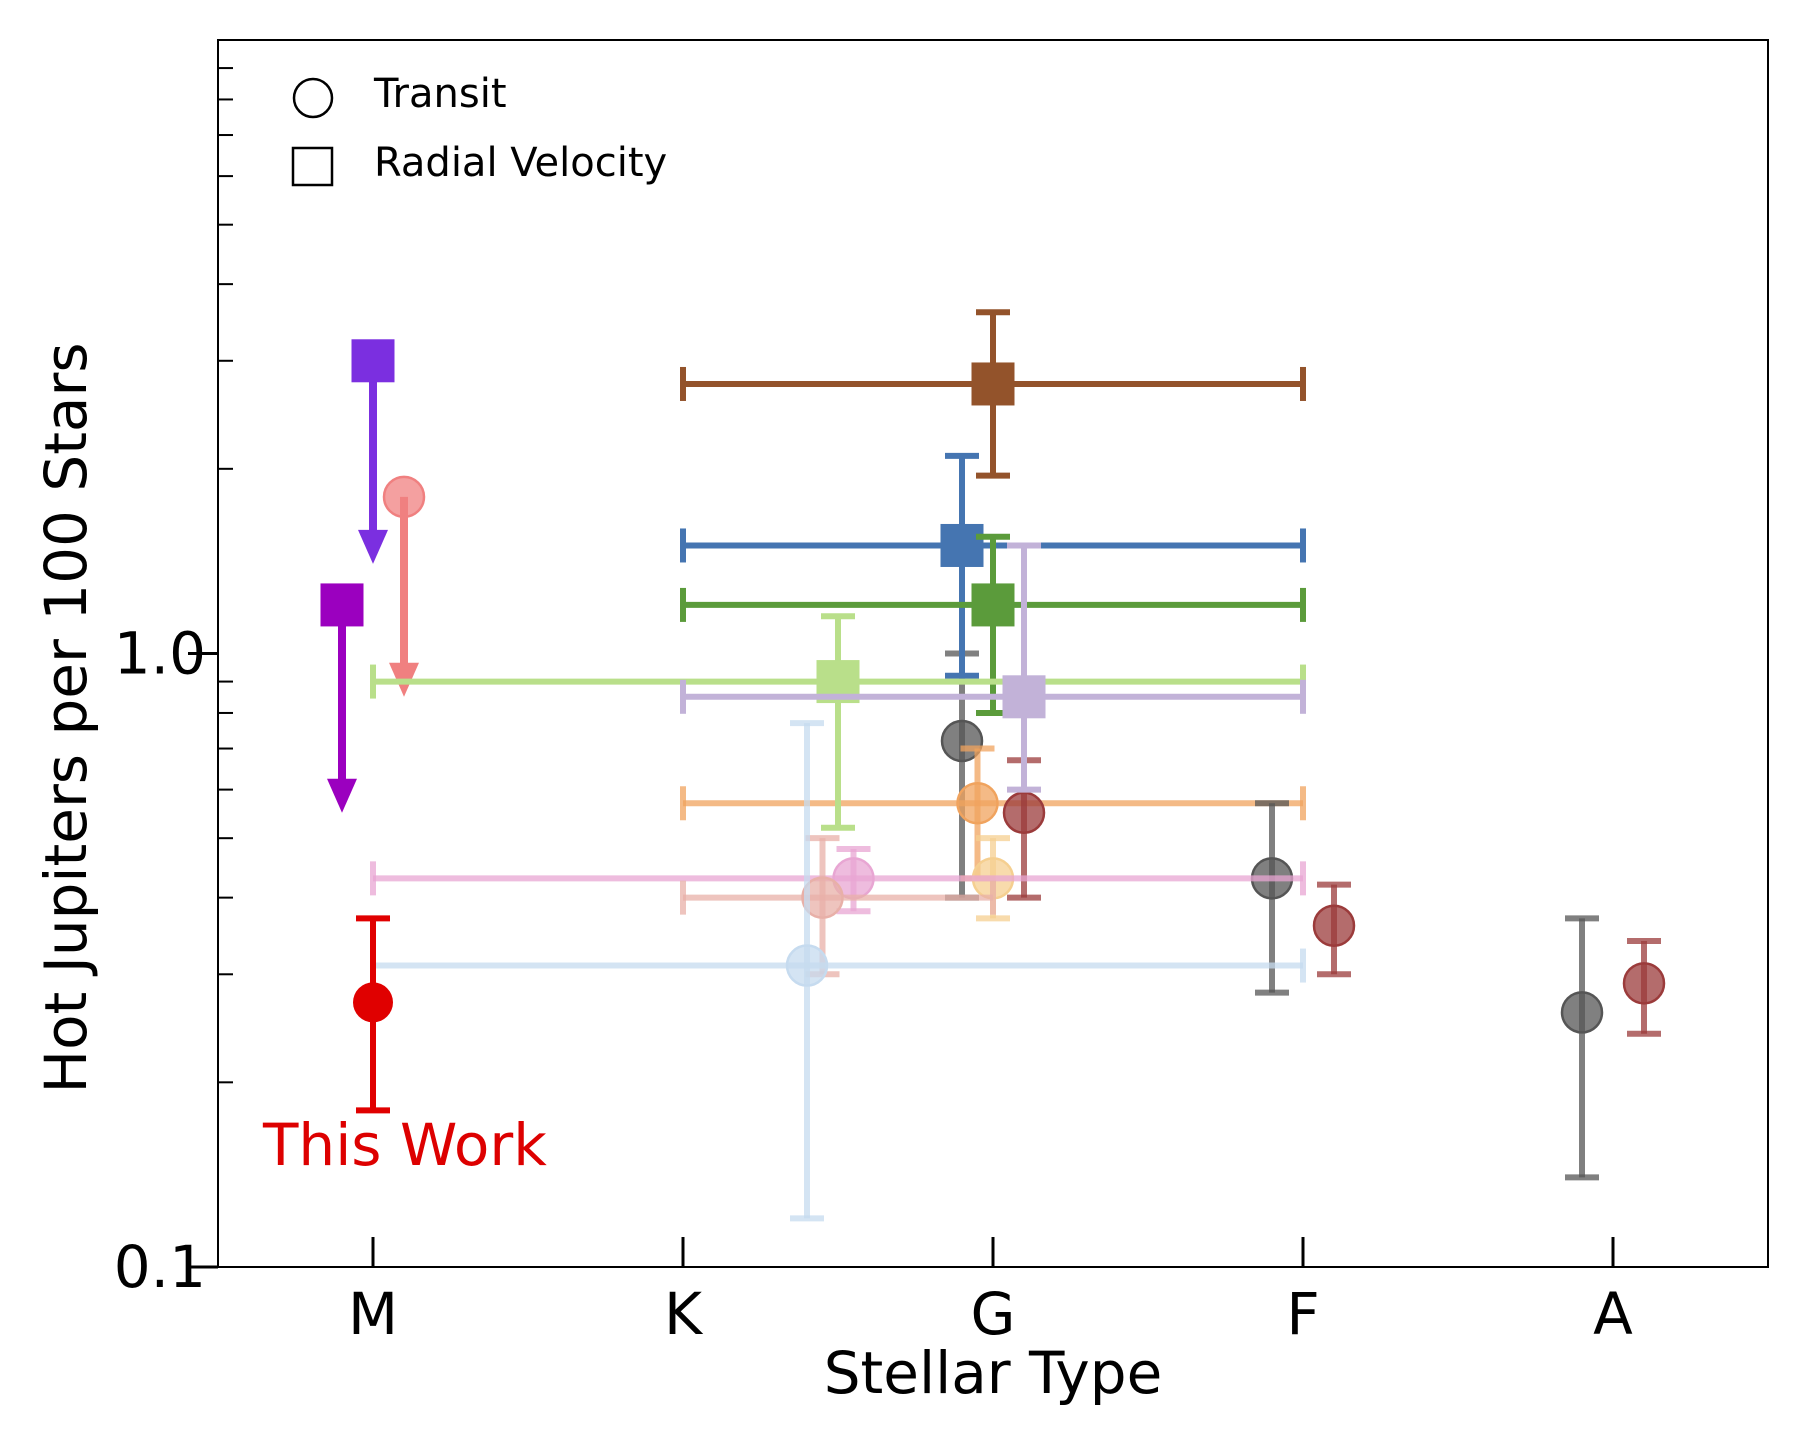  What do you see at coordinates (313, 98) in the screenshot?
I see `legend-transit-marker` at bounding box center [313, 98].